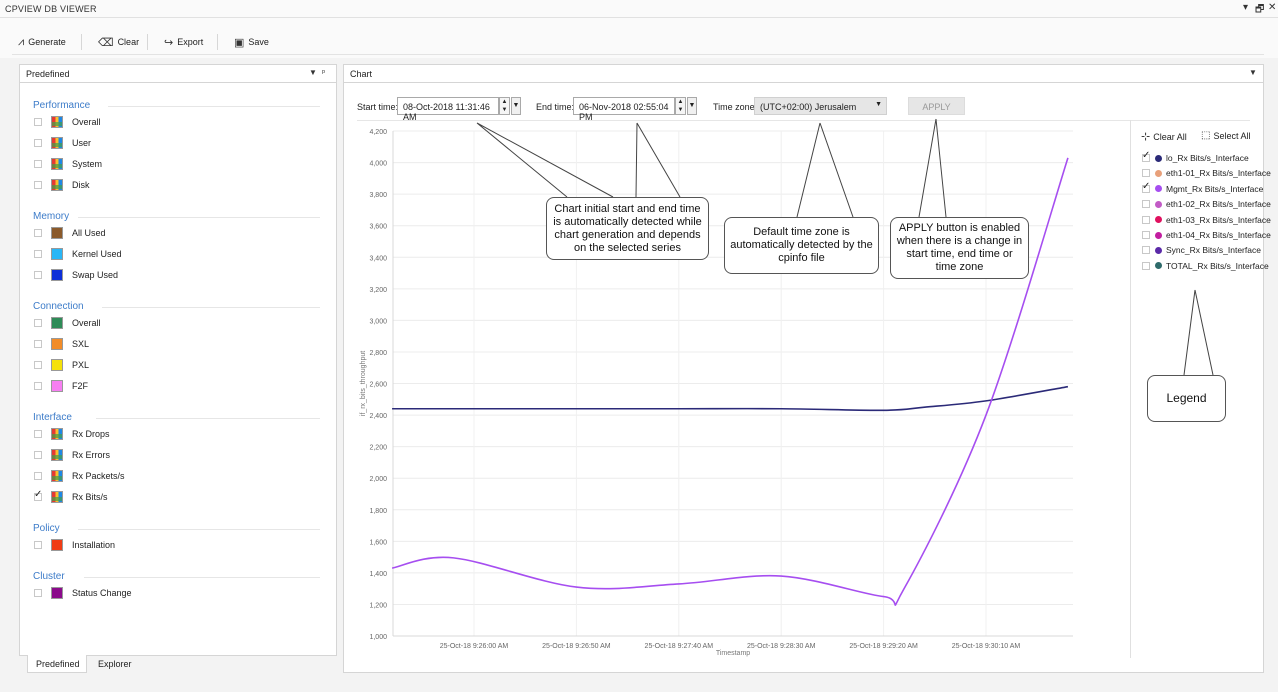 This screenshot has width=1278, height=692. Describe the element at coordinates (363, 383) in the screenshot. I see `y-axis-title: if_rx_bits_throughput` at that location.